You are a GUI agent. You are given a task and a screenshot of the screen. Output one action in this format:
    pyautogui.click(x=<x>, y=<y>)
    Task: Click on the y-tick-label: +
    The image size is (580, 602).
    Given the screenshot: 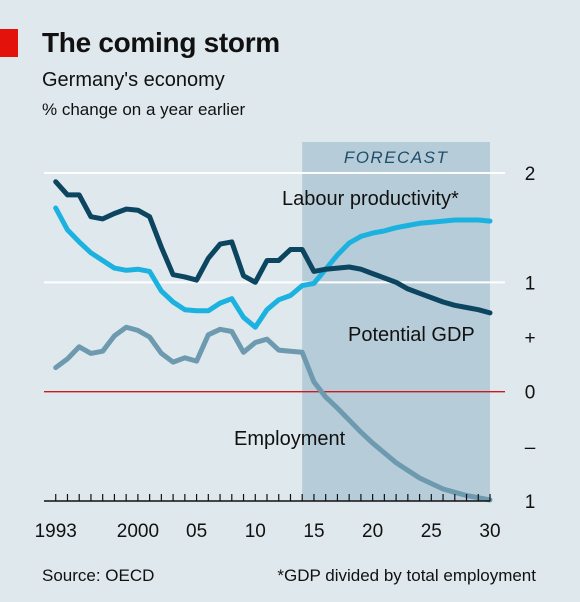 What is the action you would take?
    pyautogui.click(x=529, y=338)
    